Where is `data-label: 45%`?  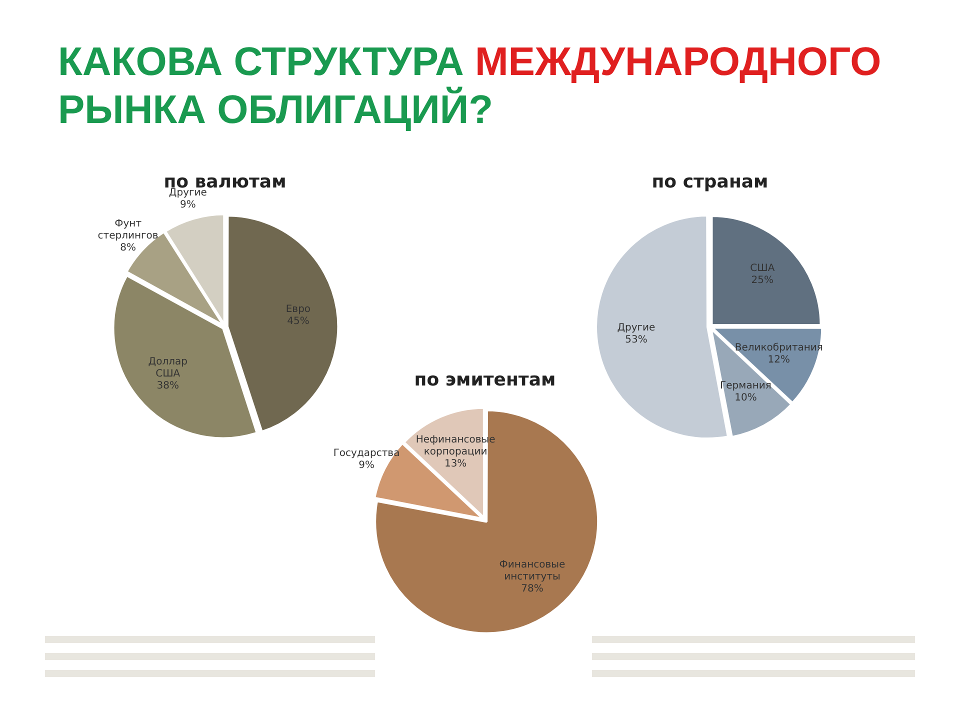
data-label: 45% is located at coordinates (298, 321).